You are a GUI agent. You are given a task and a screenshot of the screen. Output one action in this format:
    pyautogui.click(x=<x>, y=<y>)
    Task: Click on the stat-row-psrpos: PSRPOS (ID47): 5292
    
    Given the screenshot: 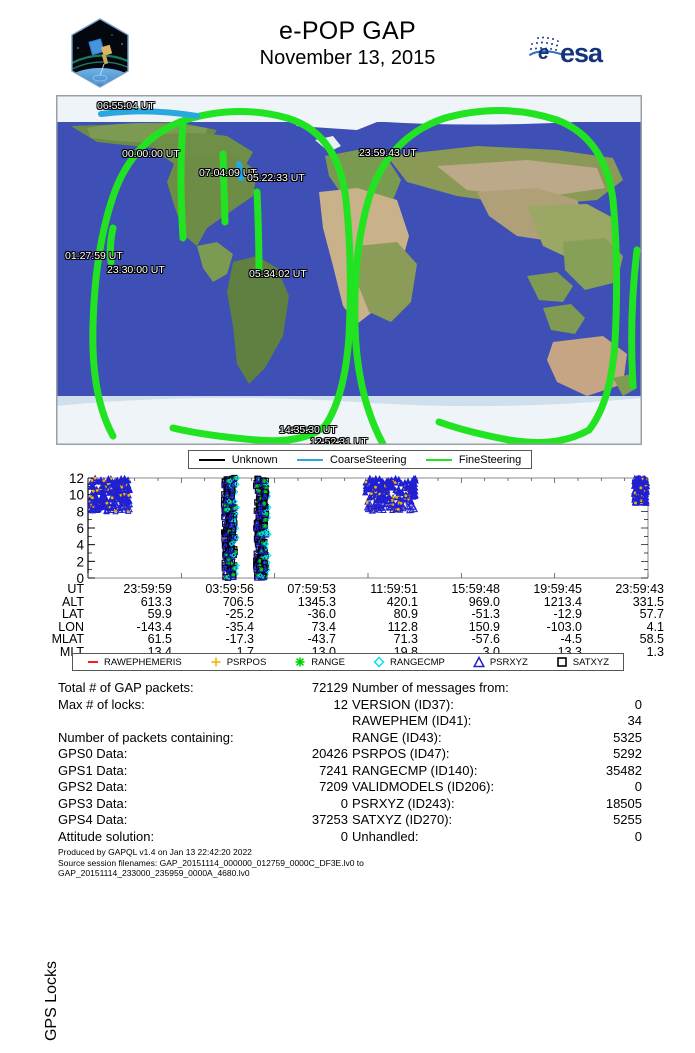 What is the action you would take?
    pyautogui.click(x=497, y=754)
    